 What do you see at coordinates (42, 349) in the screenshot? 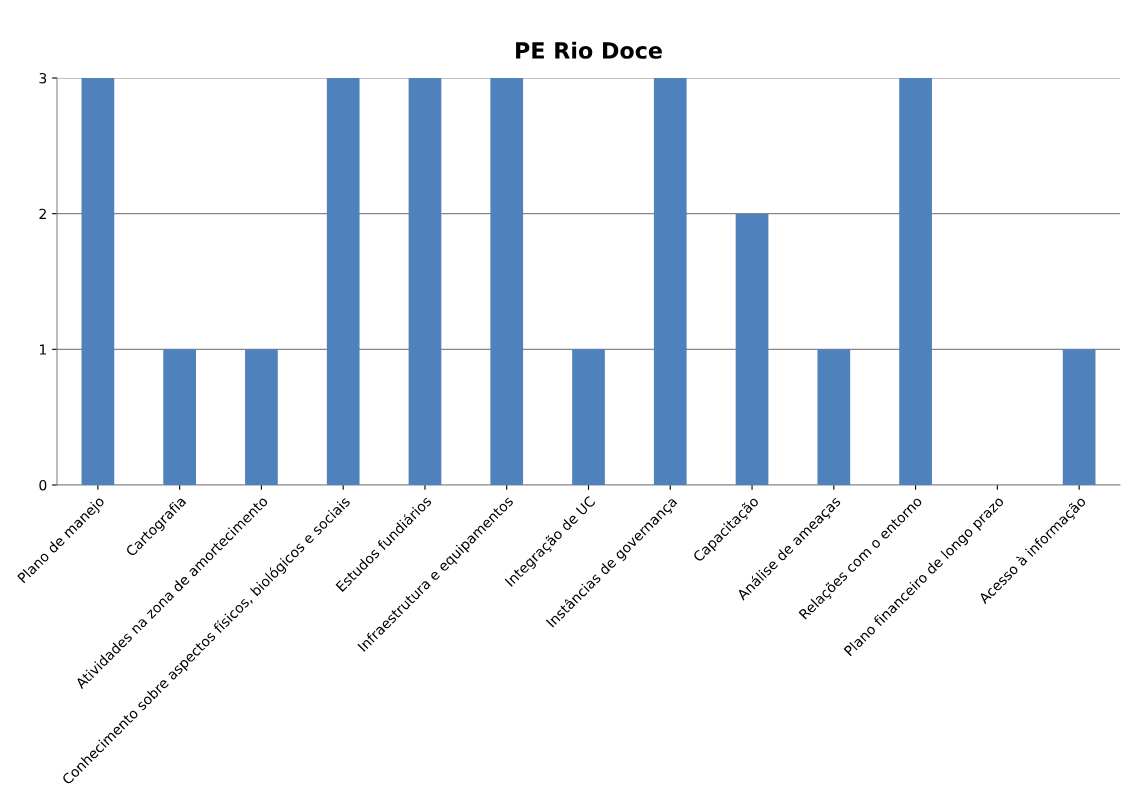
I see `y-tick-label: 1` at bounding box center [42, 349].